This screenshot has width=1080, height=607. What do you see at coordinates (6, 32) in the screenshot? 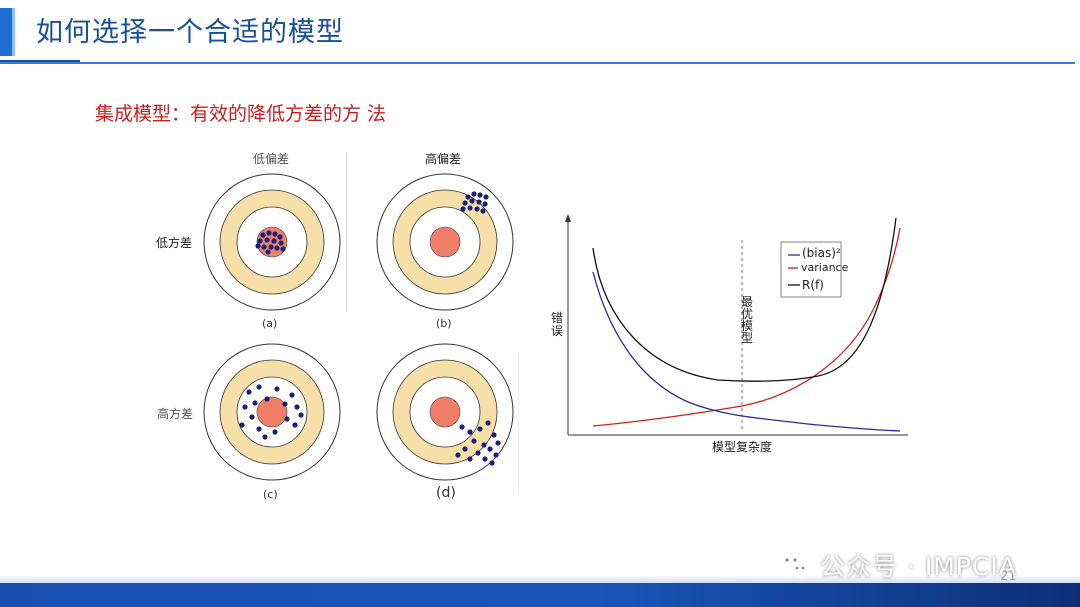
I see `title-accent-bar` at bounding box center [6, 32].